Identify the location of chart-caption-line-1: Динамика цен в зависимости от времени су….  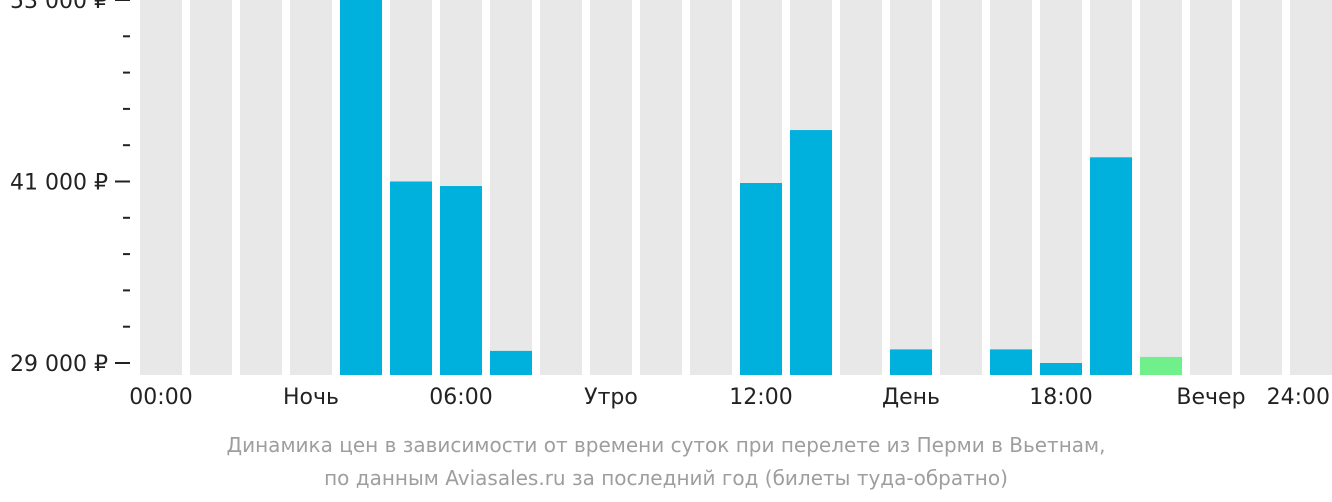
(666, 445).